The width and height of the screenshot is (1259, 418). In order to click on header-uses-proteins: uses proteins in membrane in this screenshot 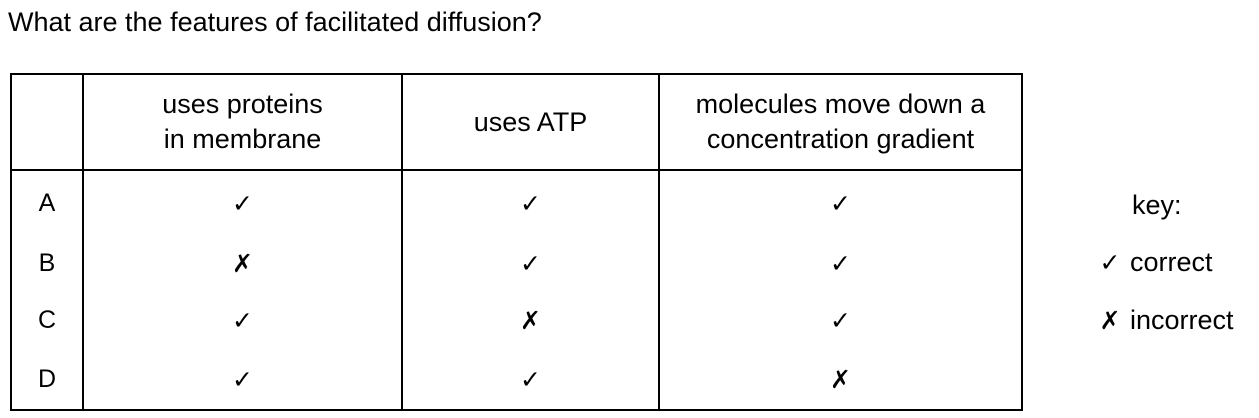, I will do `click(242, 122)`.